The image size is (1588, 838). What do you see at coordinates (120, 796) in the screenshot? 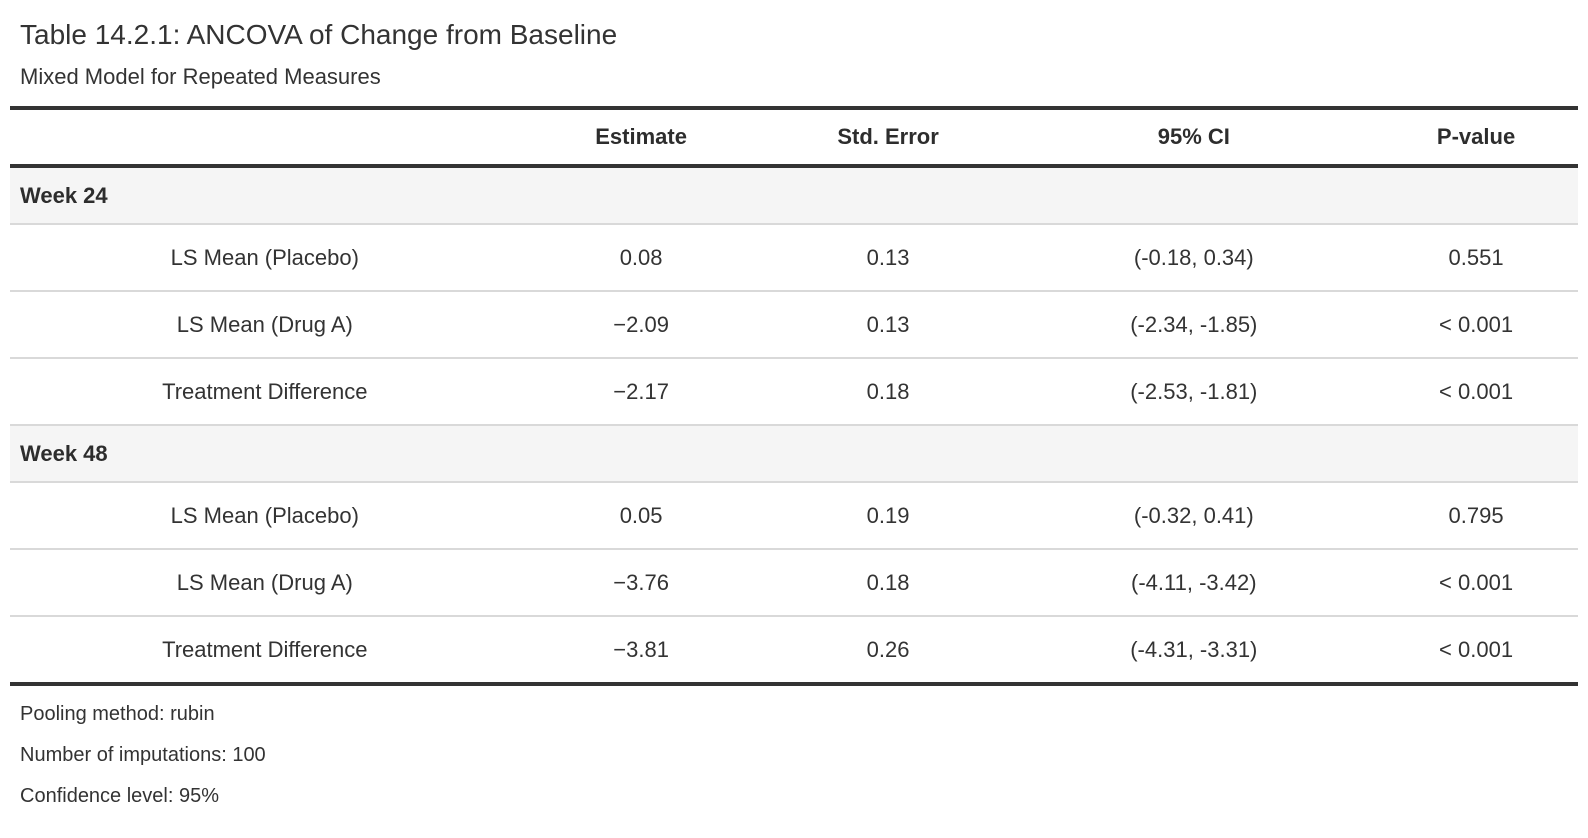
I see `footnote: Confidence level: 95%` at bounding box center [120, 796].